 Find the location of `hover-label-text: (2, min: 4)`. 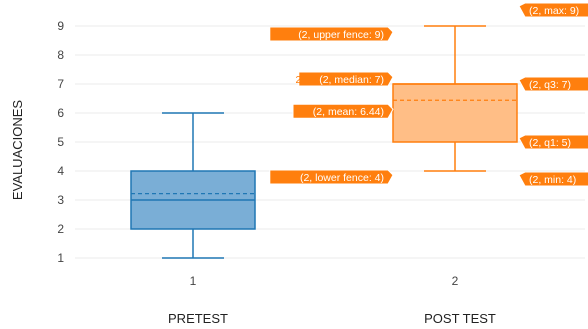

hover-label-text: (2, min: 4) is located at coordinates (552, 180).